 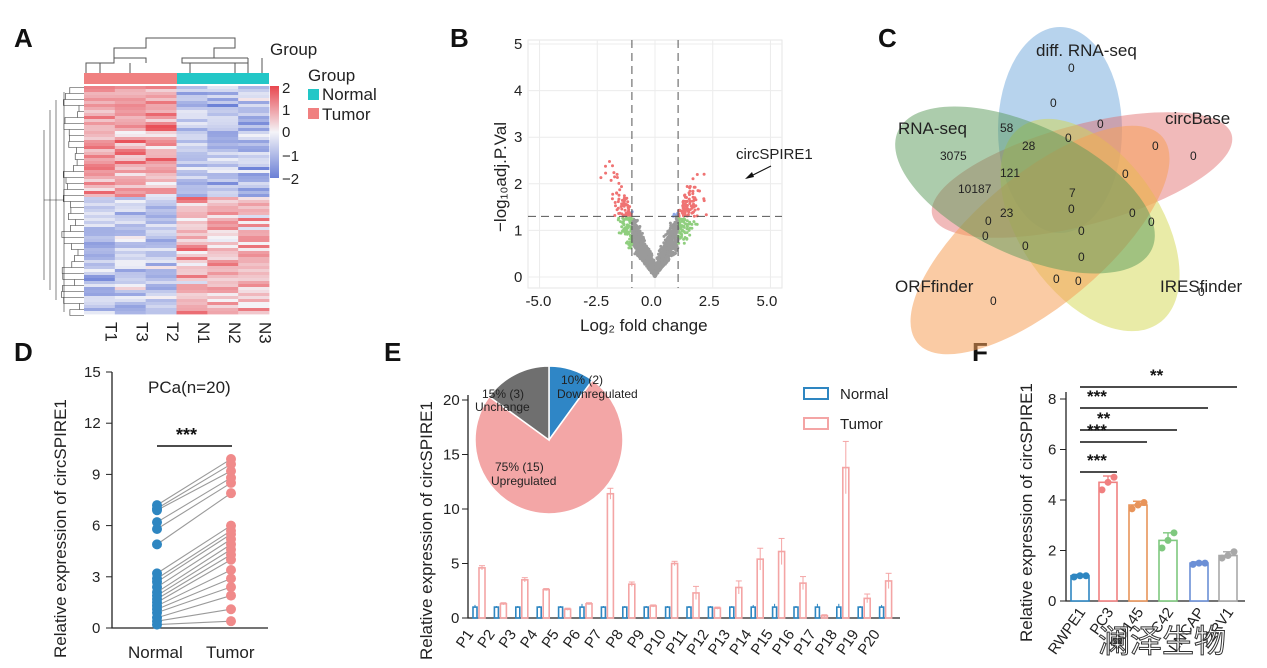 I want to click on scale-tick: 1, so click(x=286, y=110).